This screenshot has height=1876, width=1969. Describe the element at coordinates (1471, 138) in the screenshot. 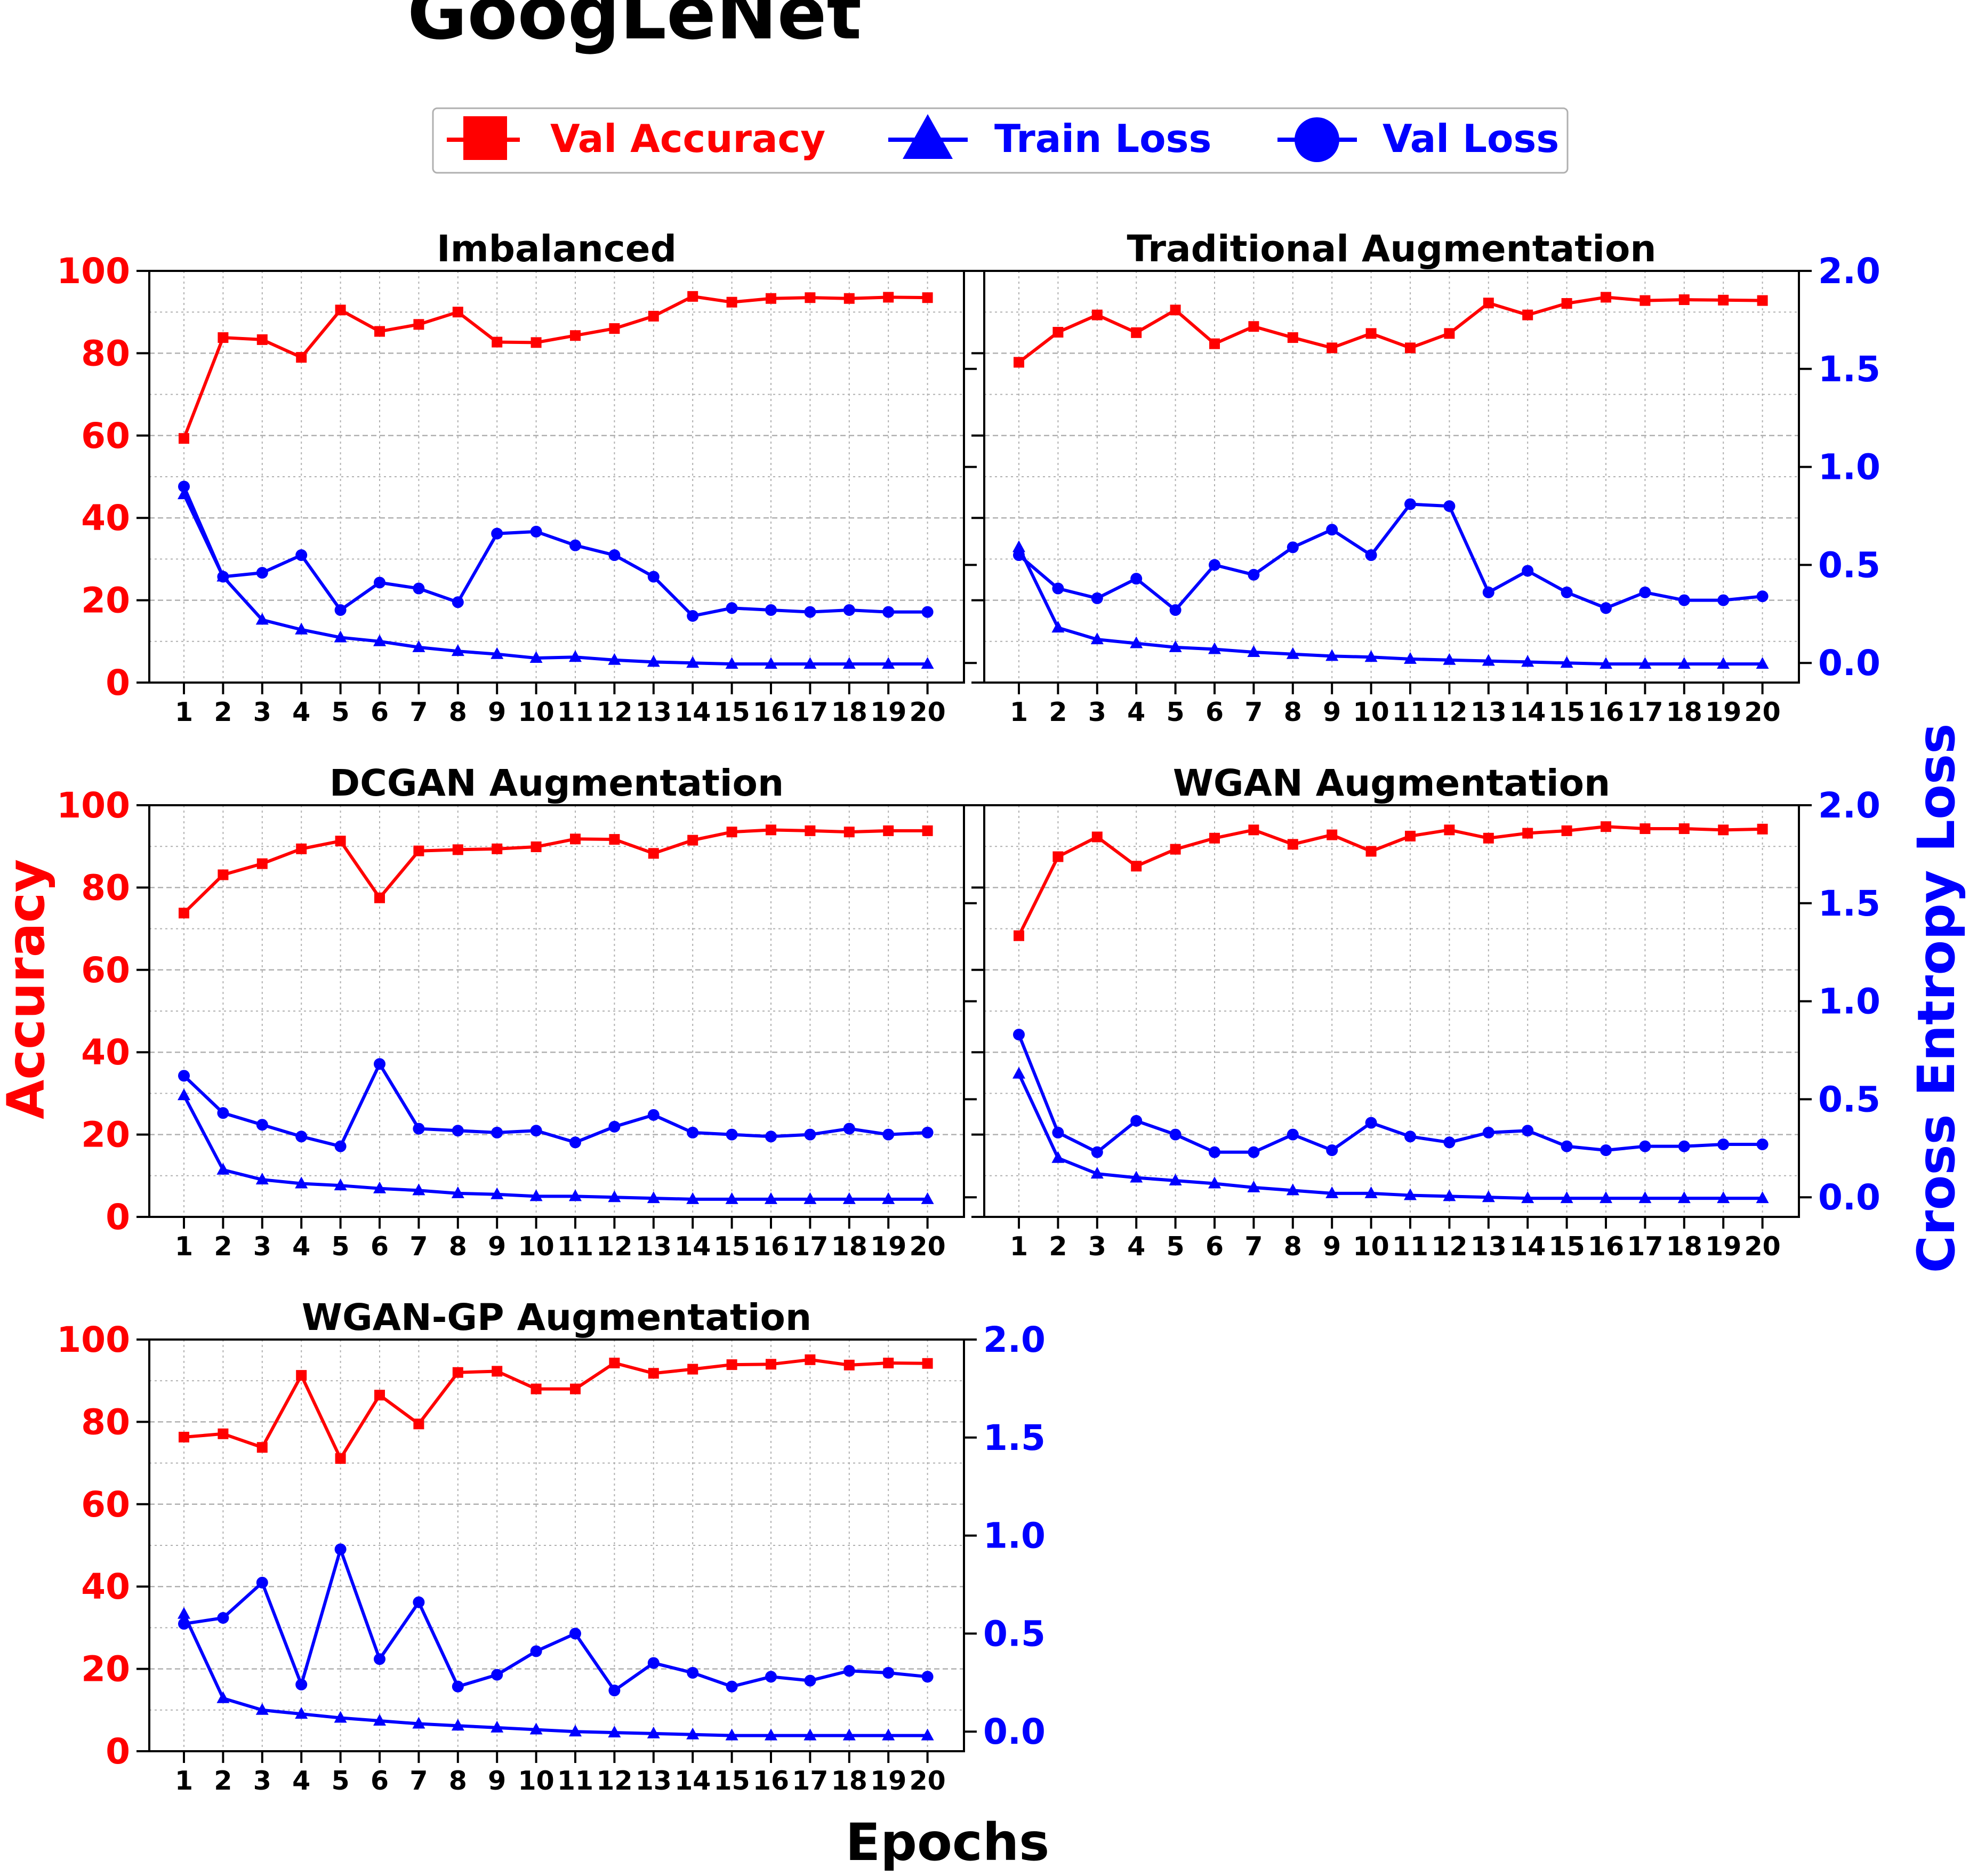

I see `legend-label-val-loss: Val Loss` at that location.